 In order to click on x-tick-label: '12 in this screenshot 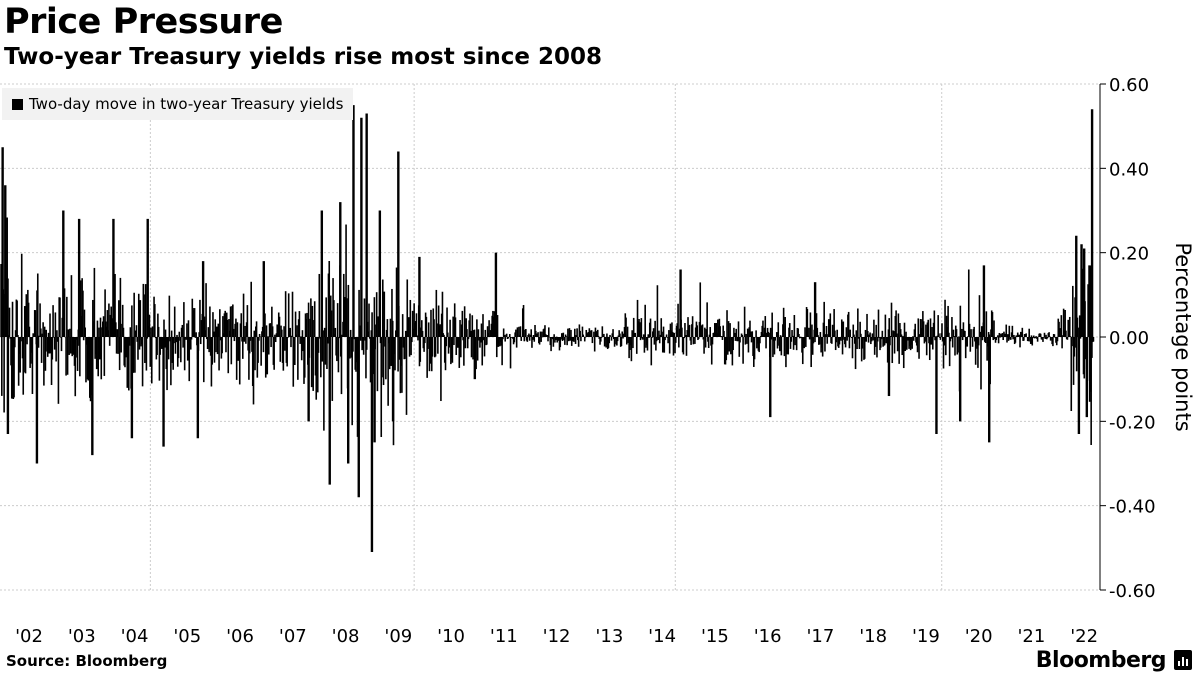, I will do `click(557, 636)`.